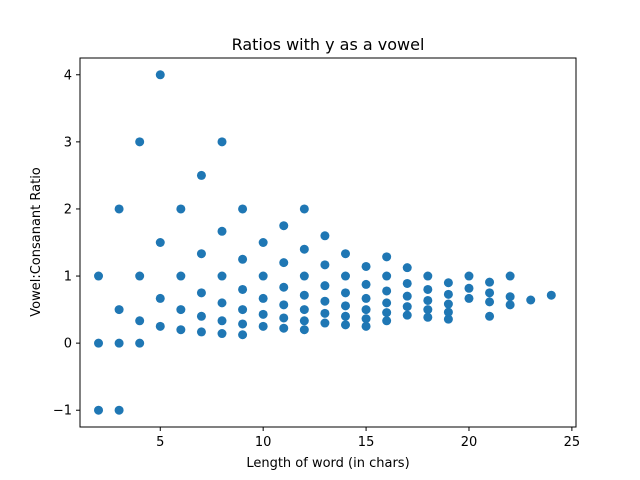 The width and height of the screenshot is (640, 480). Describe the element at coordinates (328, 44) in the screenshot. I see `chart-title: Ratios with y as a vowel` at that location.